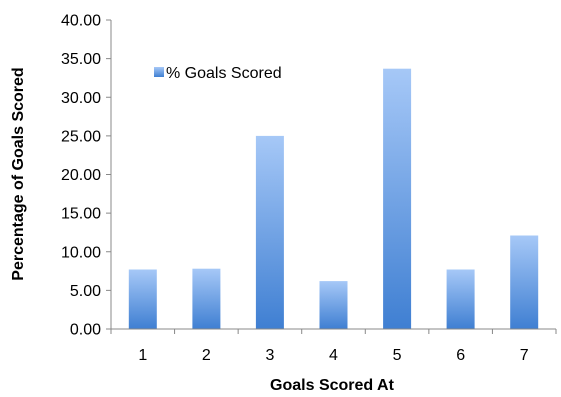 The height and width of the screenshot is (397, 561). What do you see at coordinates (524, 355) in the screenshot?
I see `x-tick-label: 7` at bounding box center [524, 355].